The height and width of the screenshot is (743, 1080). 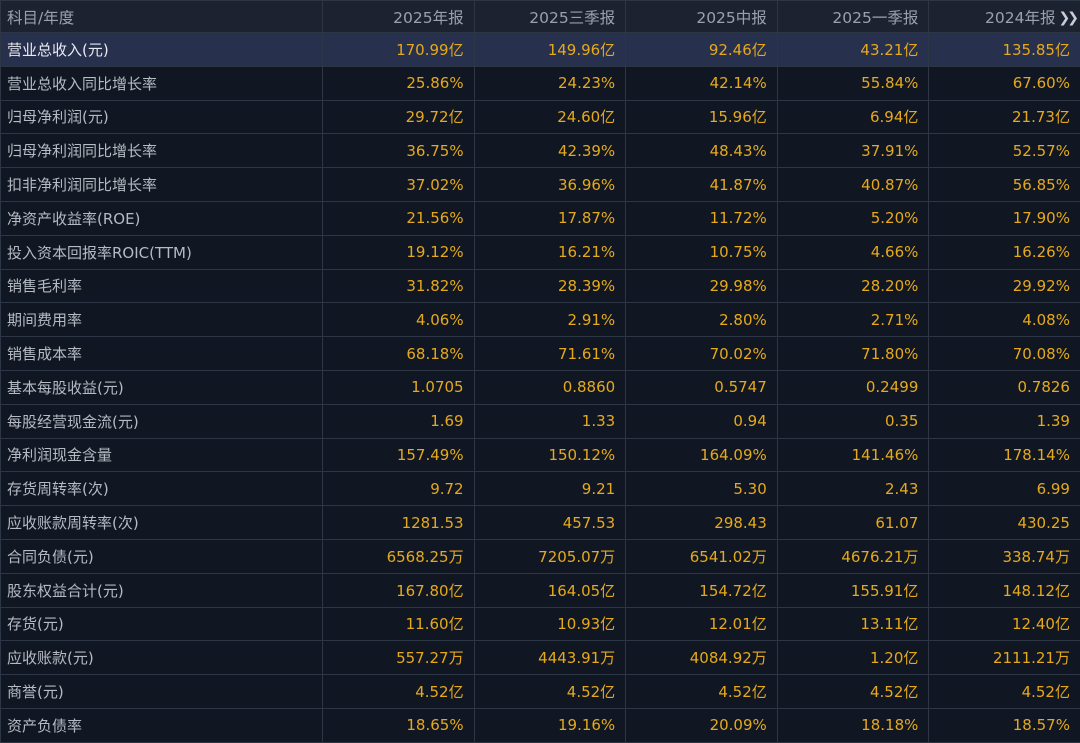 I want to click on value-cell-2025-interim: 15.96亿, so click(x=702, y=117).